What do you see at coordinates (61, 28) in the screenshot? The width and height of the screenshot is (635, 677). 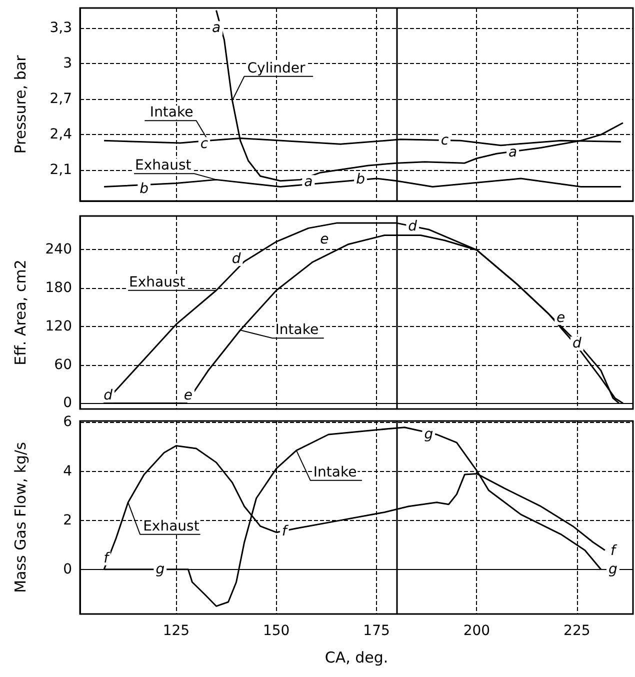 I see `y-tick-label: 3,3` at bounding box center [61, 28].